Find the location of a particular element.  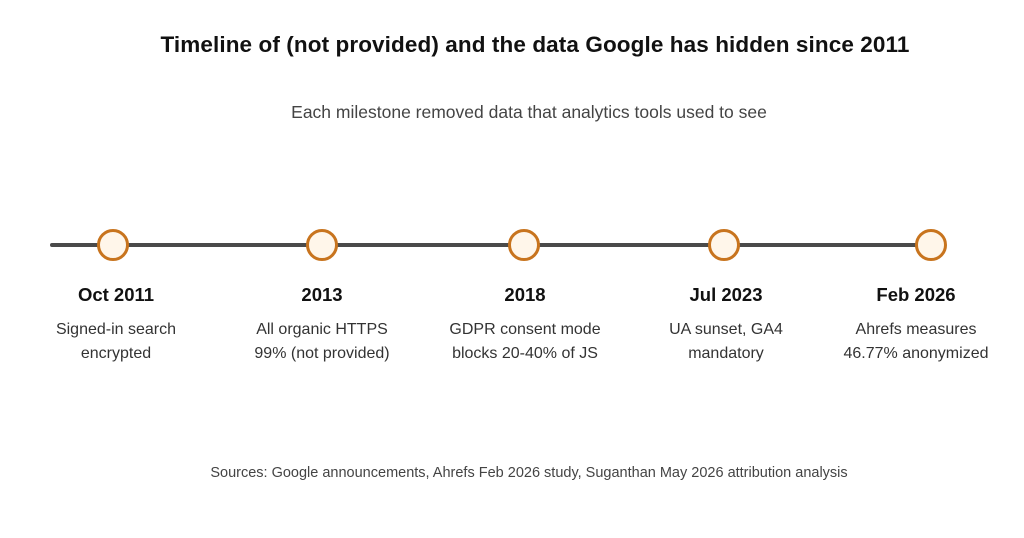

milestone-marker-oct-2011 is located at coordinates (113, 245).